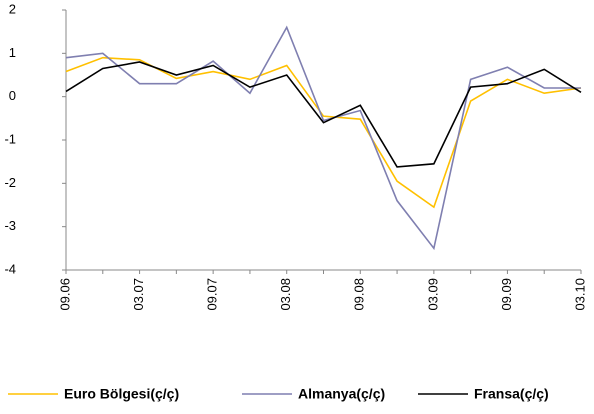  I want to click on legend-label: Almanya(ç/ç), so click(341, 394).